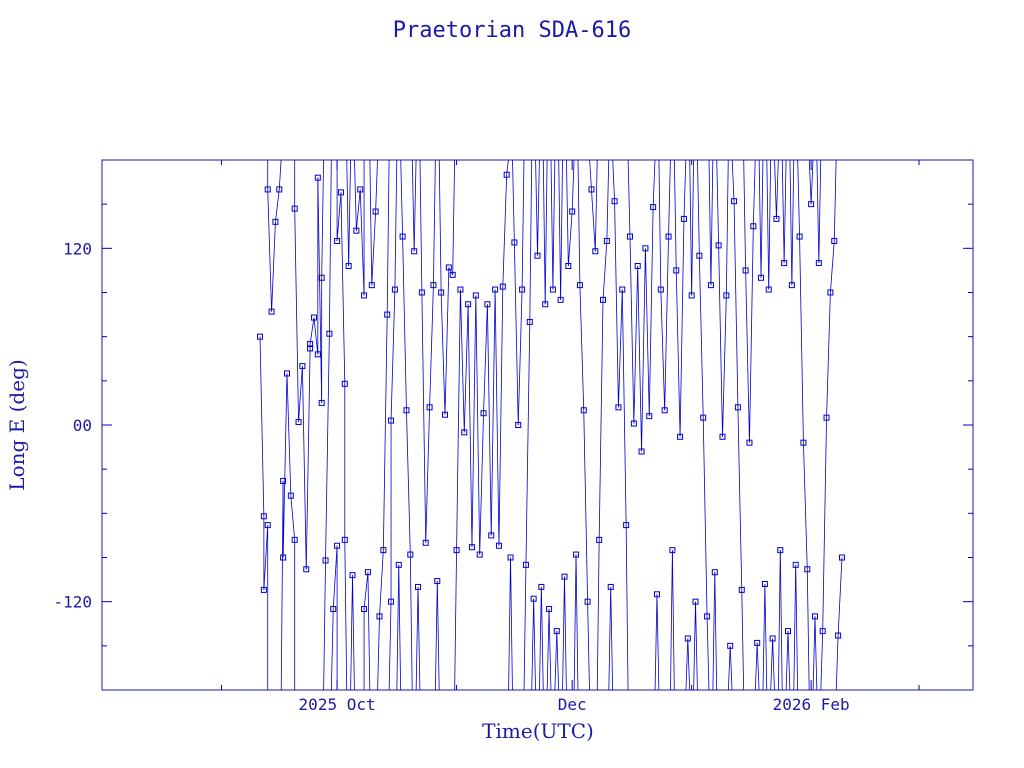  I want to click on y-axis-label: Long E (deg), so click(17, 424).